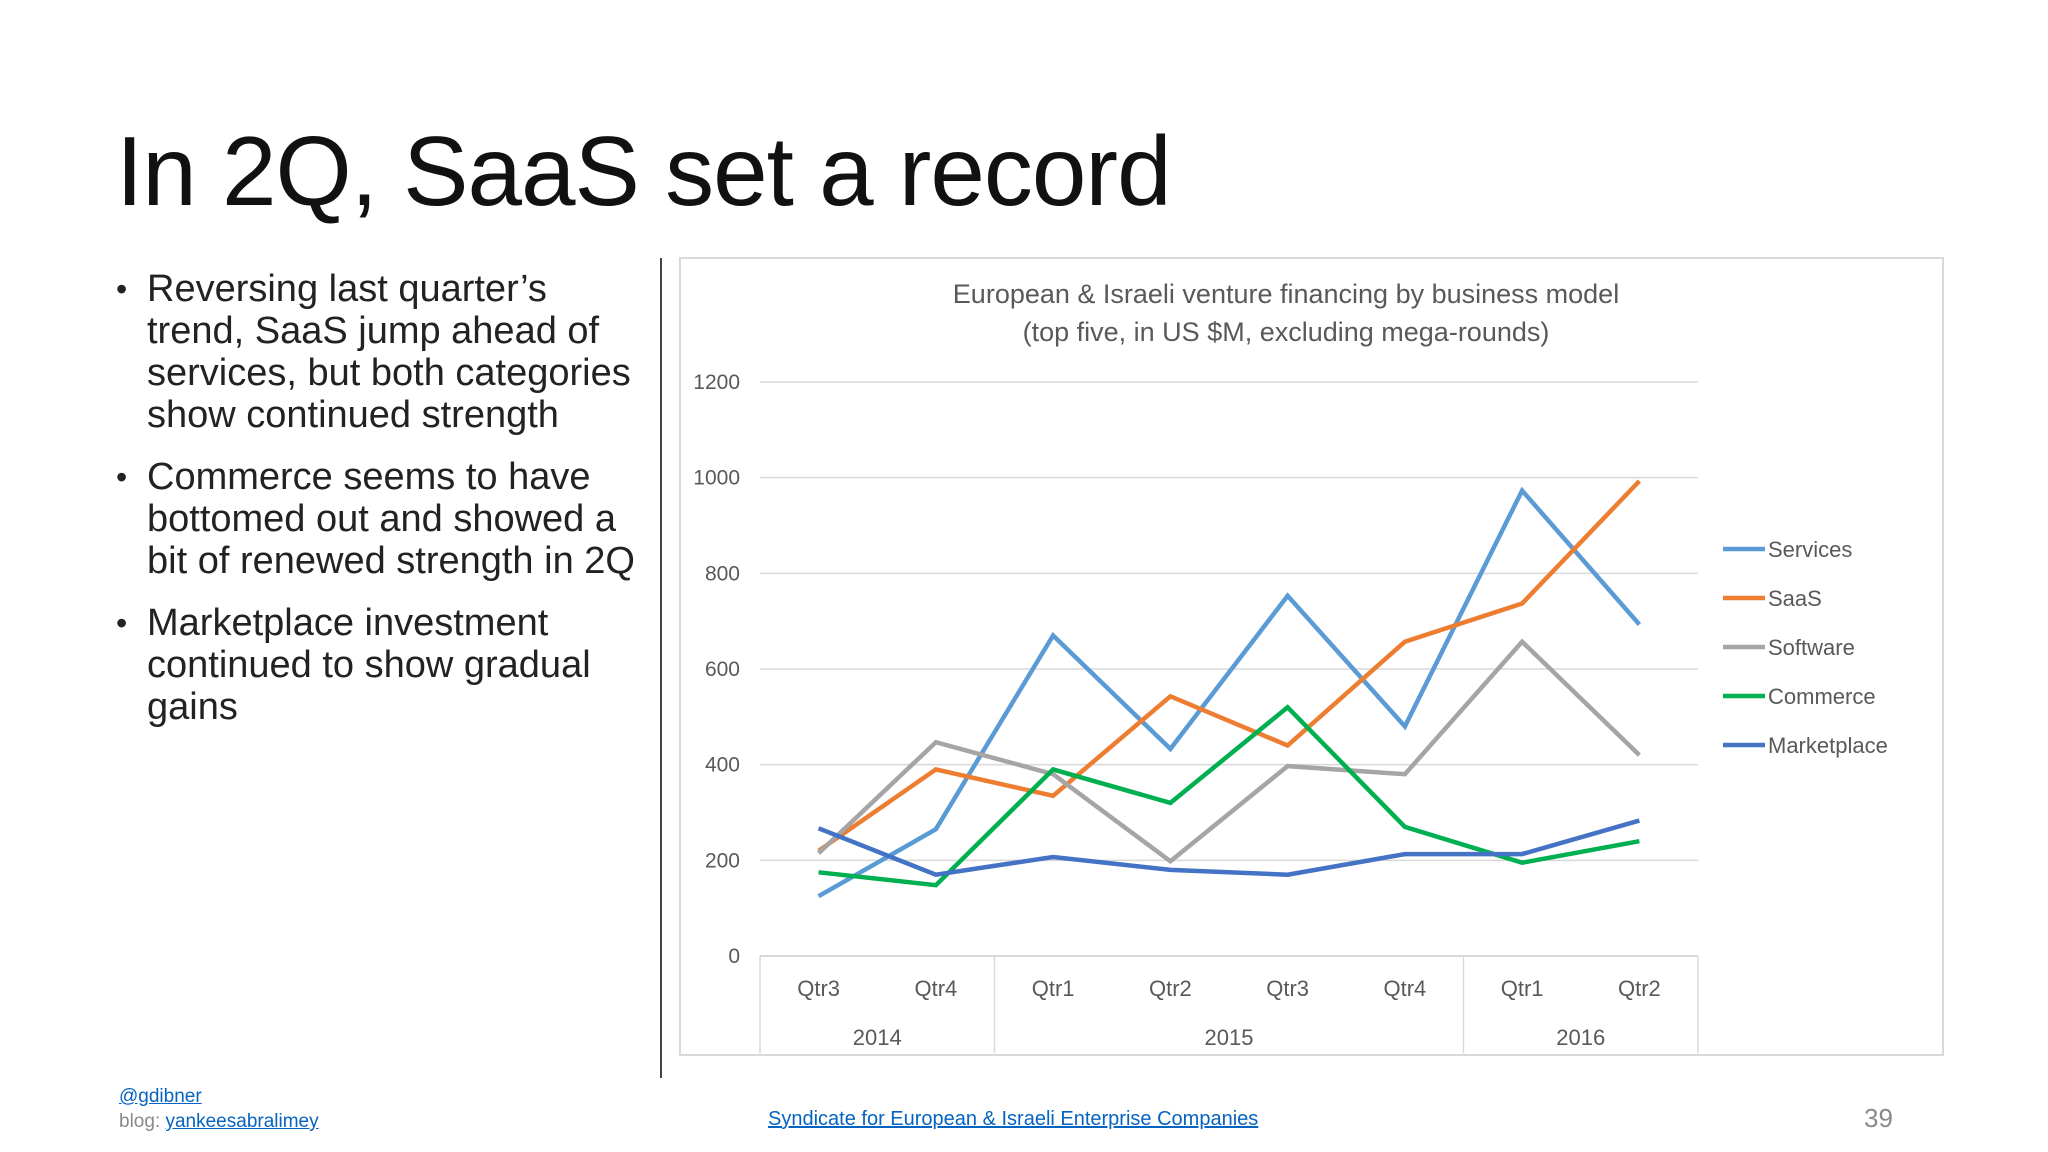 The height and width of the screenshot is (1152, 2048). What do you see at coordinates (1229, 1037) in the screenshot?
I see `year-label: 2015` at bounding box center [1229, 1037].